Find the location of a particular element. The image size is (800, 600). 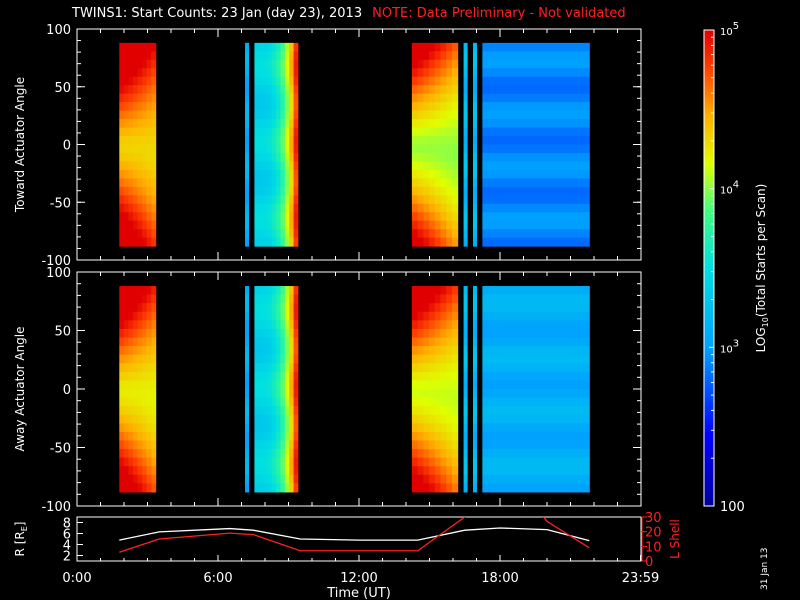

xtick-label: 0:00 is located at coordinates (76, 578).